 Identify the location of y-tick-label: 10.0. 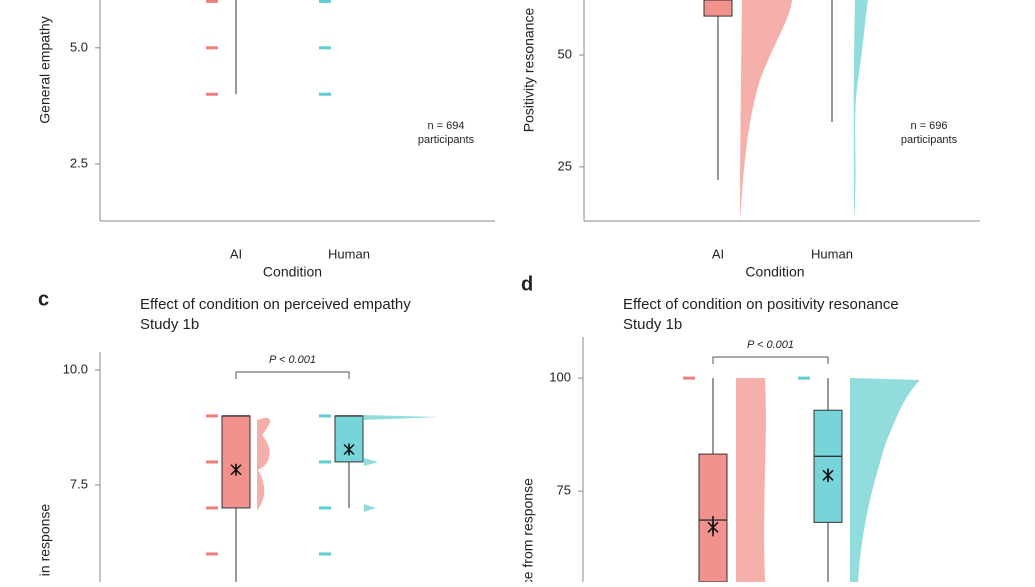
(75, 368).